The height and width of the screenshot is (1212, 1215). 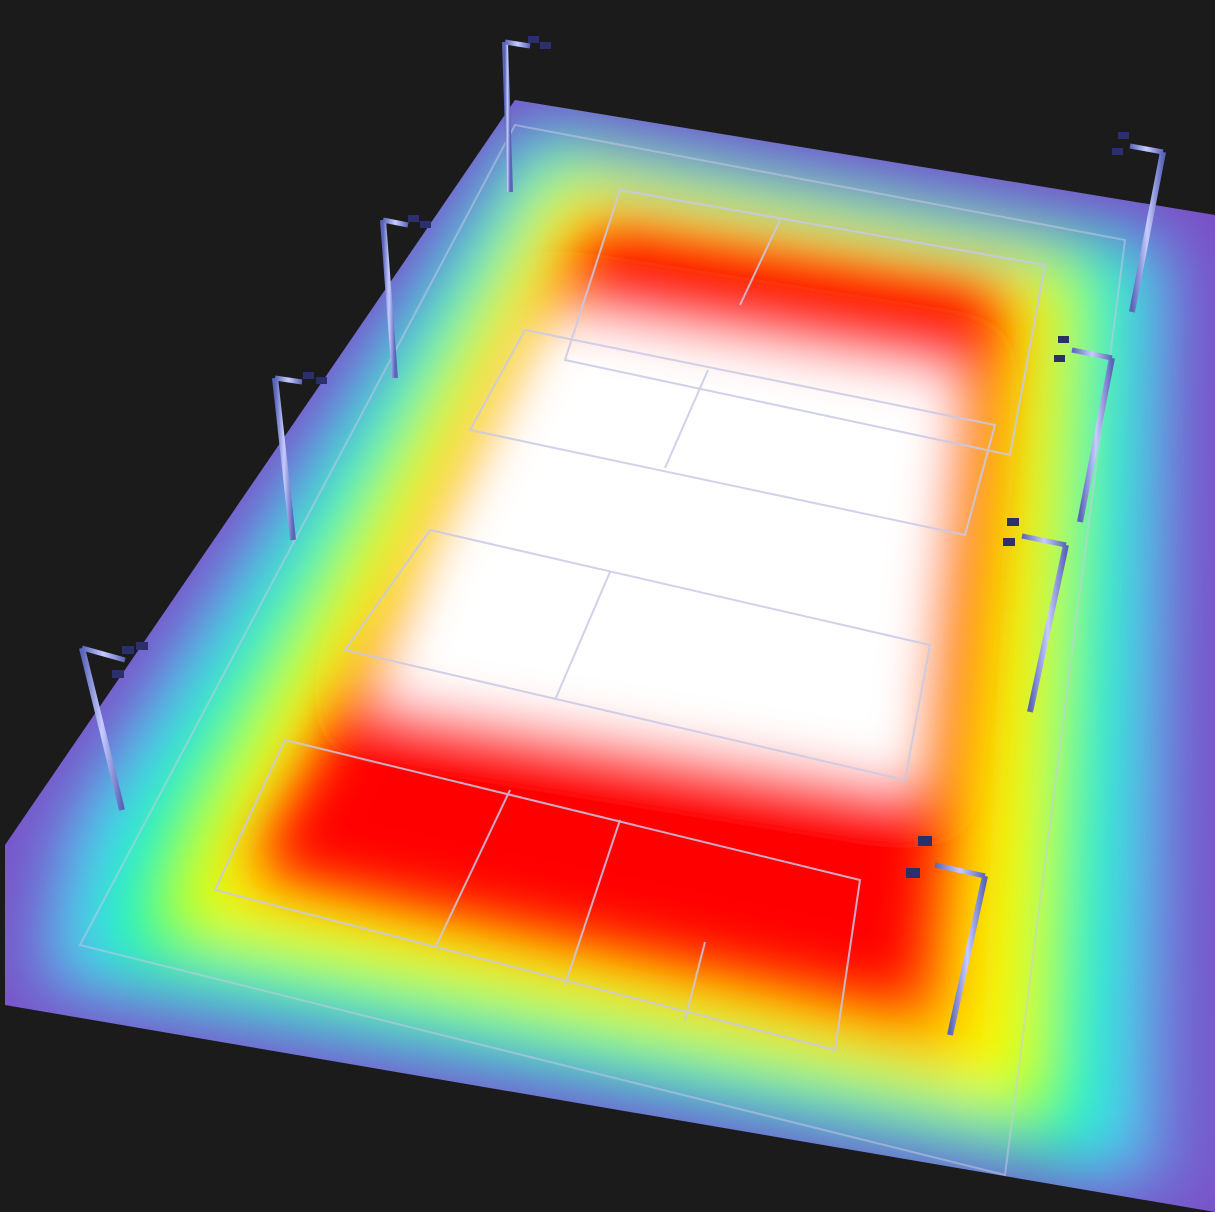 What do you see at coordinates (805, 322) in the screenshot?
I see `court-top` at bounding box center [805, 322].